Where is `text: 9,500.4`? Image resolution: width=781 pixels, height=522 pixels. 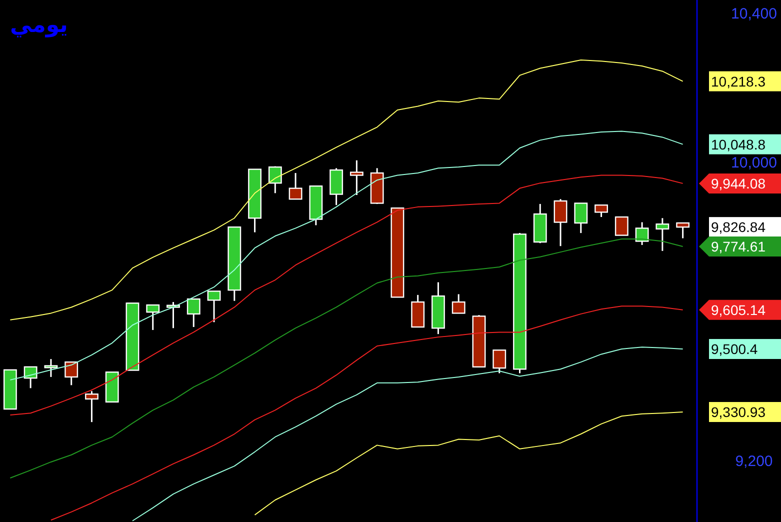 text: 9,500.4 is located at coordinates (734, 348).